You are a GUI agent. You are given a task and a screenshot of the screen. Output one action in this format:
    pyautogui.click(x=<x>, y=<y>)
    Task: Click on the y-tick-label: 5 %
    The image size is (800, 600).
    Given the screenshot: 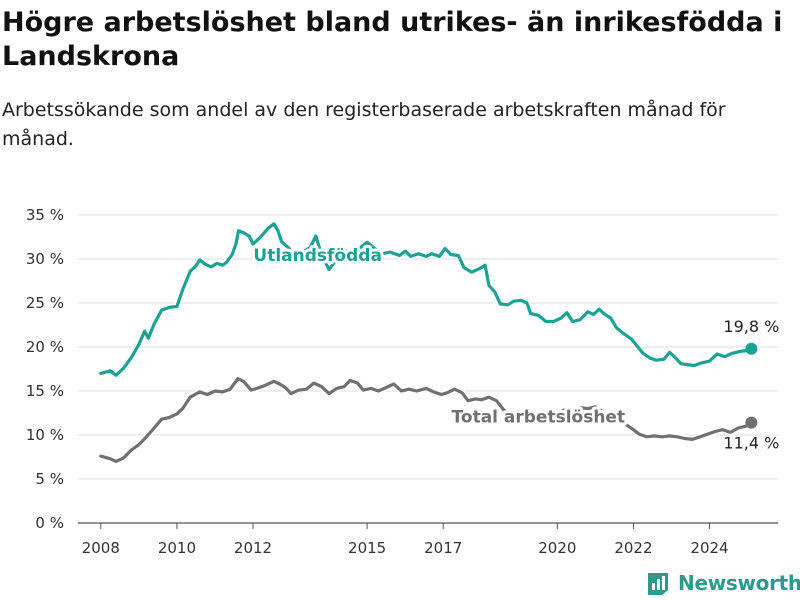 What is the action you would take?
    pyautogui.click(x=49, y=479)
    